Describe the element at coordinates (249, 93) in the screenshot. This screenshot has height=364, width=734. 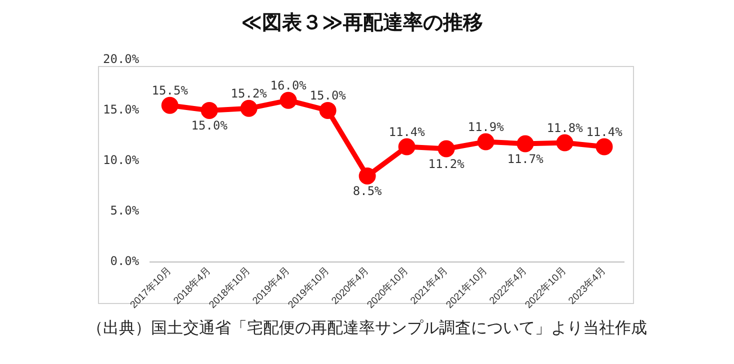
I see `data-label: 15.2%` at that location.